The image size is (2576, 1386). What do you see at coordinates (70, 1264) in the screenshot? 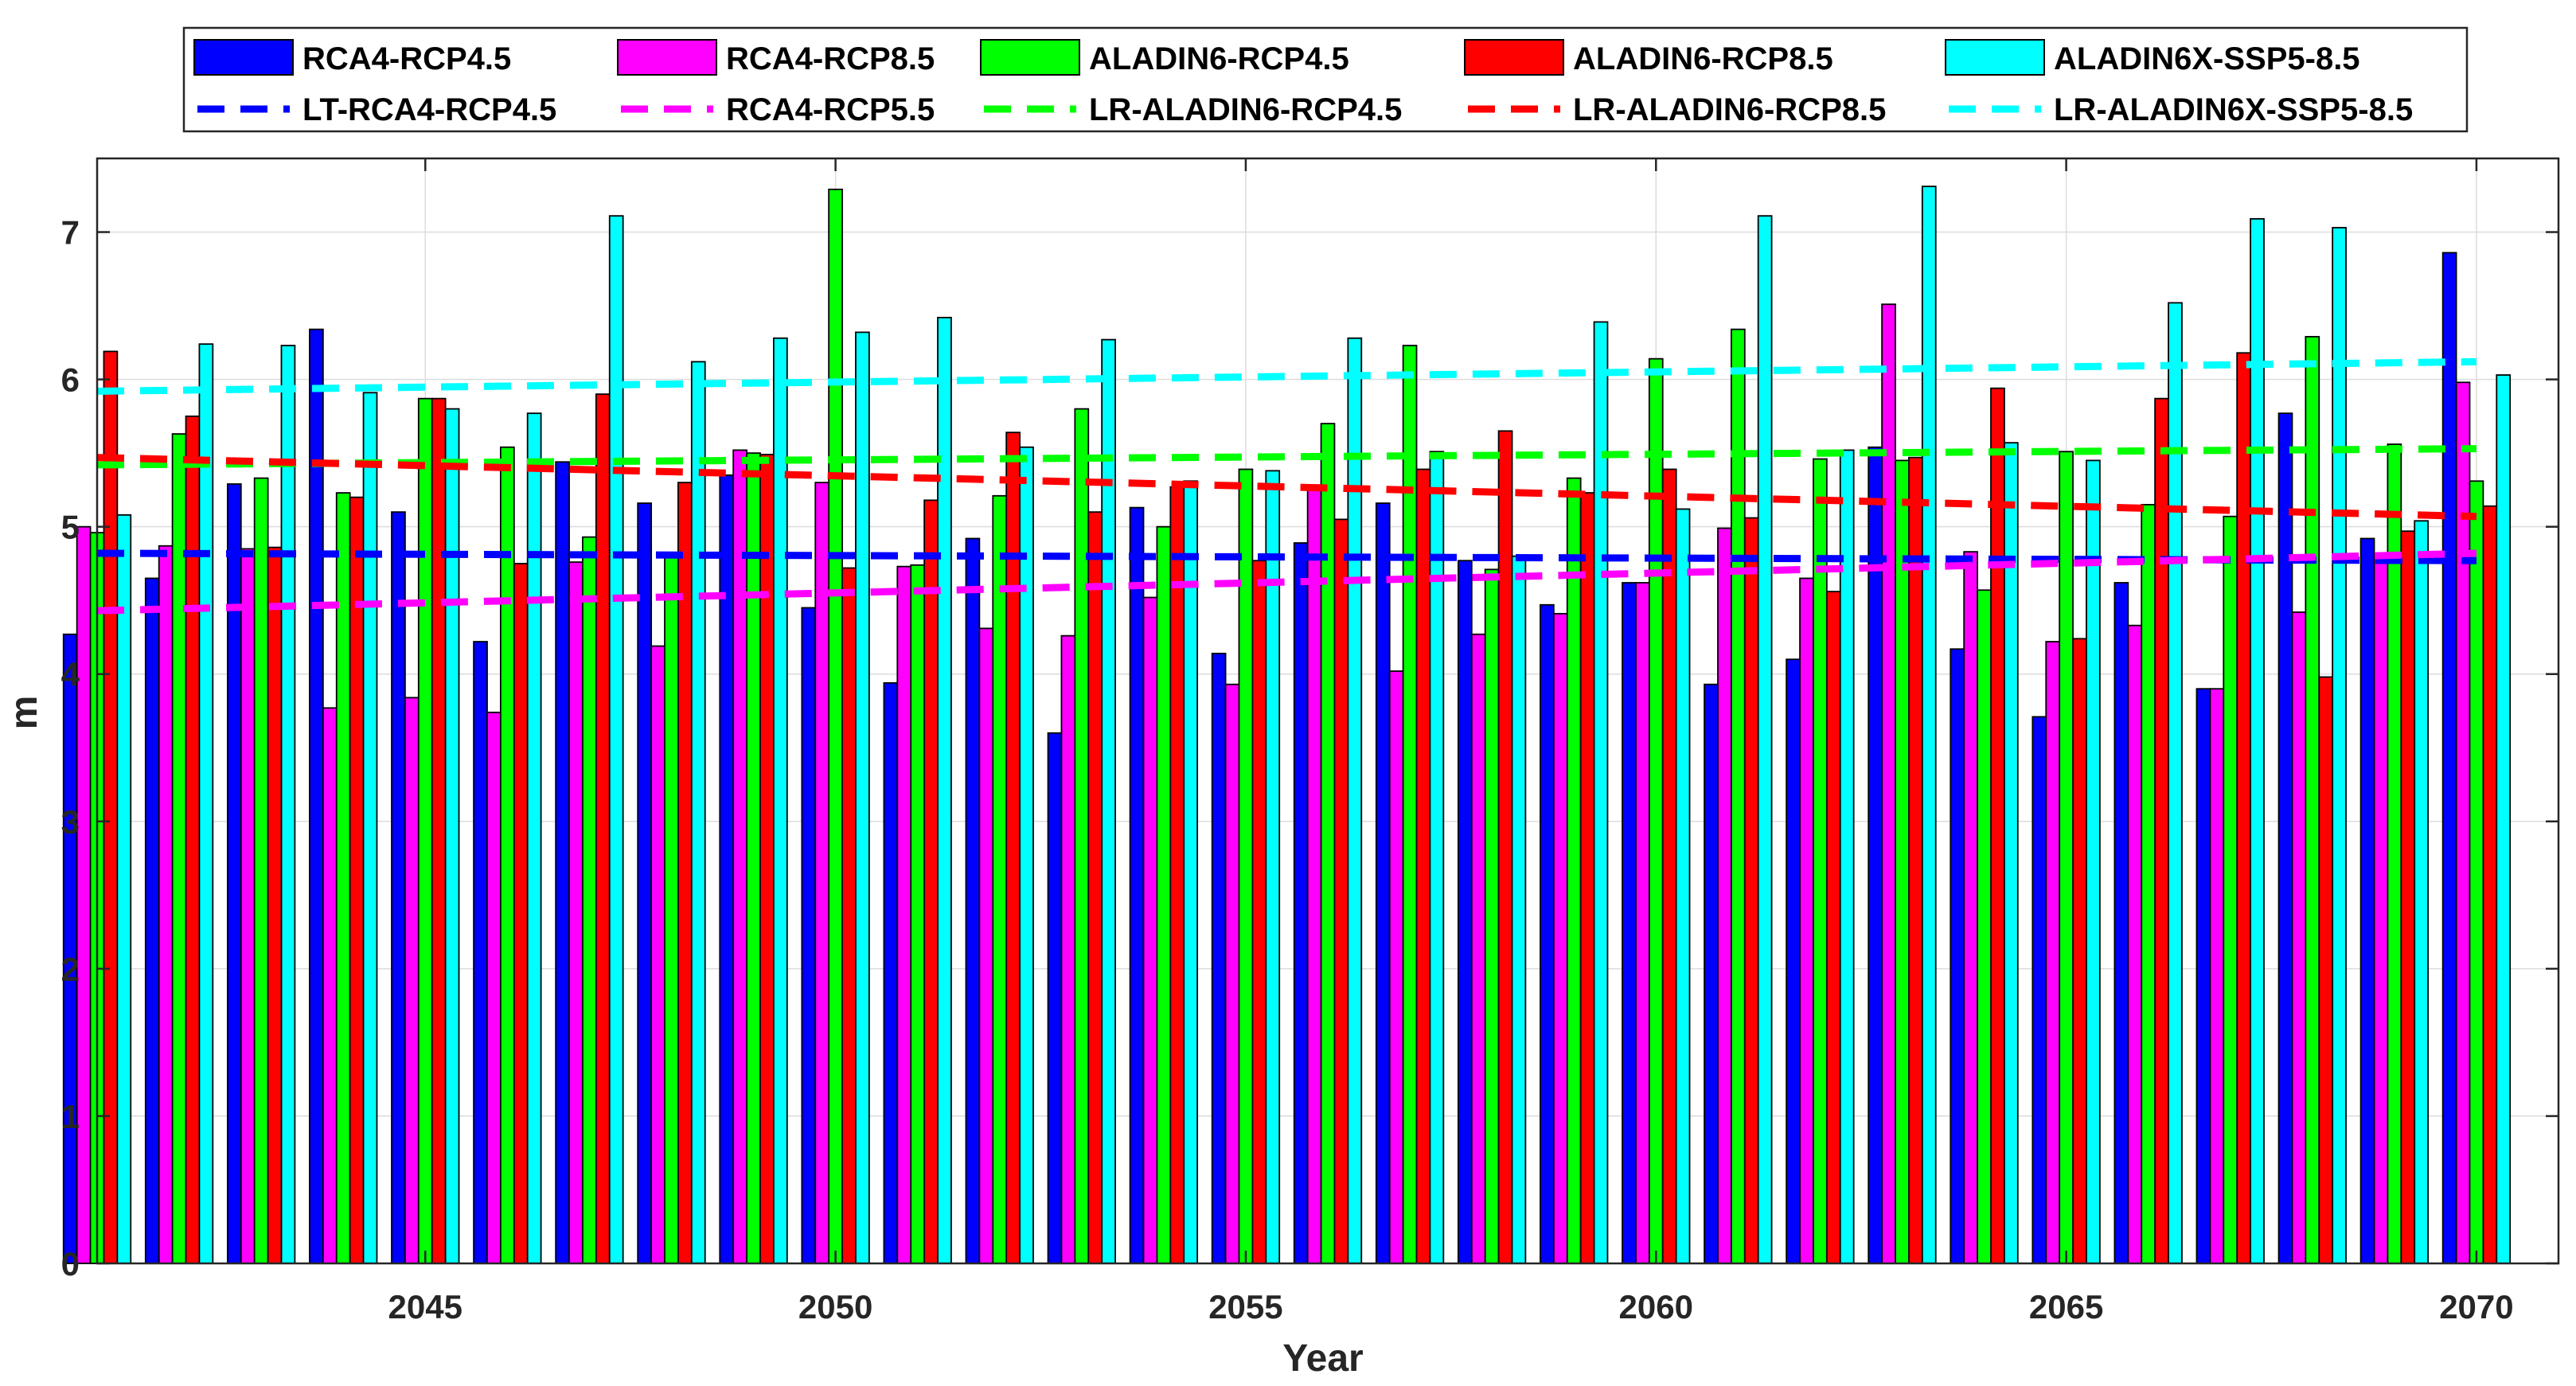
I see `y-tick-label: 0` at bounding box center [70, 1264].